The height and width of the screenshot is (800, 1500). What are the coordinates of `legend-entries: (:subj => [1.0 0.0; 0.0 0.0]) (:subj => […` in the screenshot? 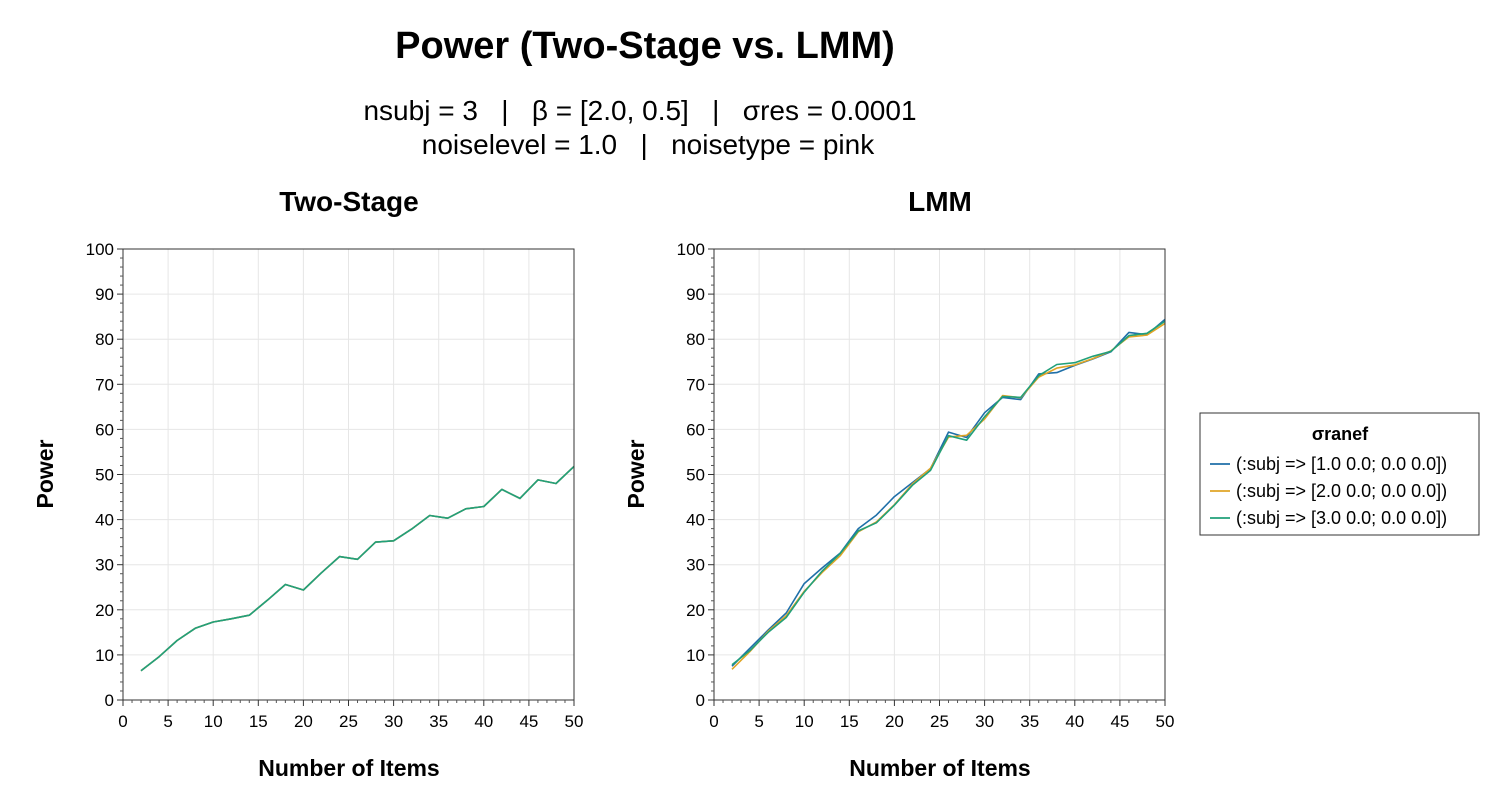 It's located at (1328, 491).